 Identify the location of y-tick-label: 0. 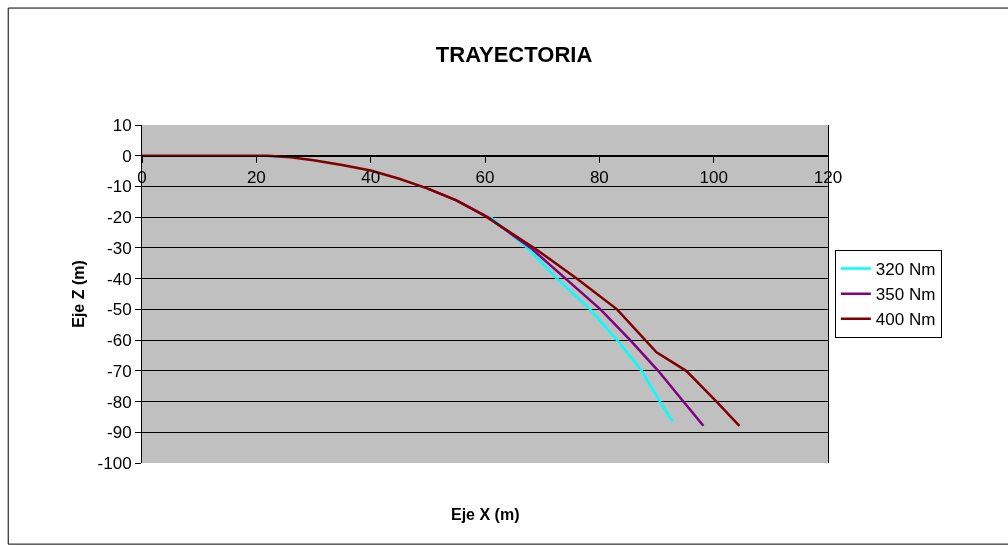
(127, 156).